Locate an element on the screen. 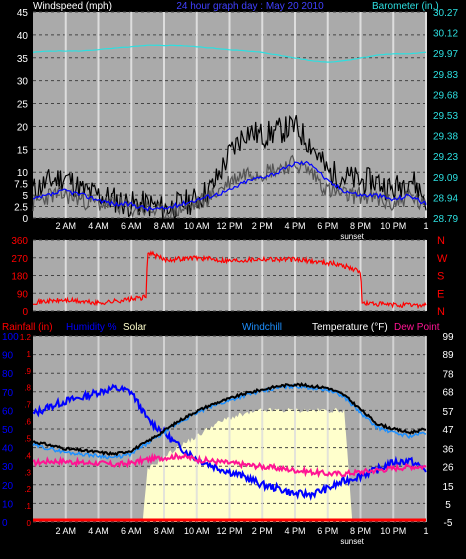 This screenshot has width=466, height=559. direction-degree-label: 0 is located at coordinates (25, 312).